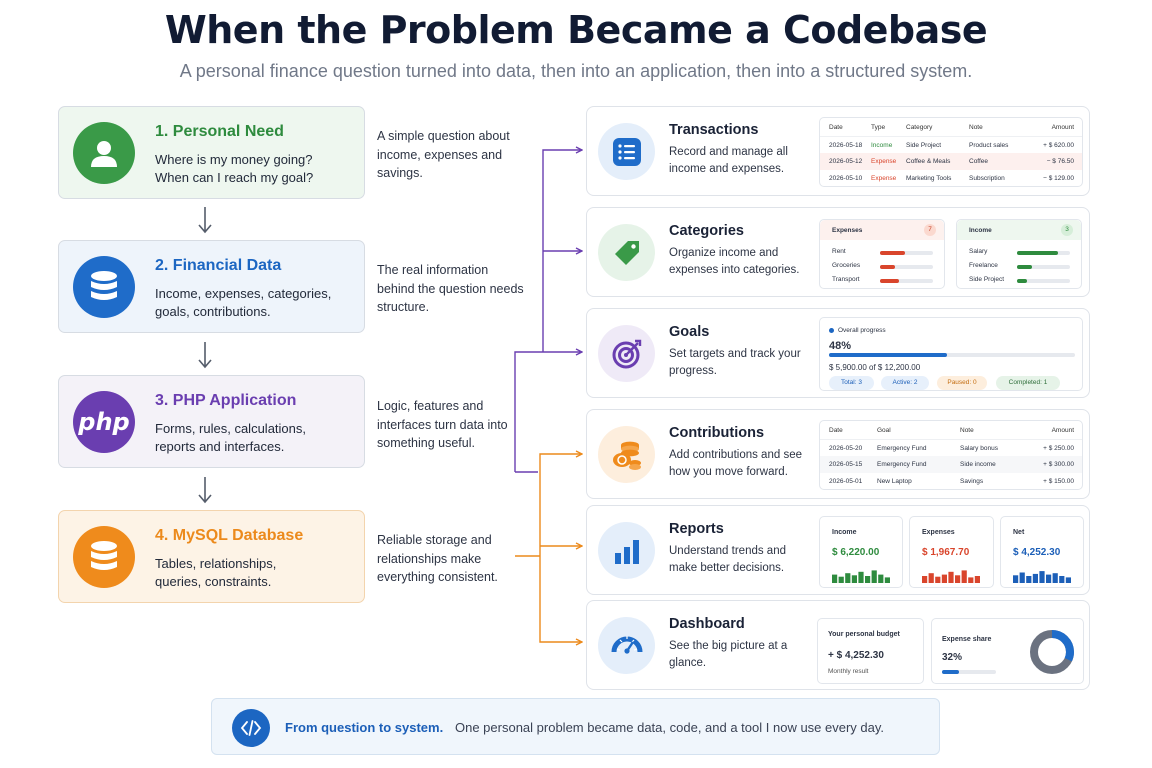  What do you see at coordinates (626, 454) in the screenshot?
I see `coins-icon` at bounding box center [626, 454].